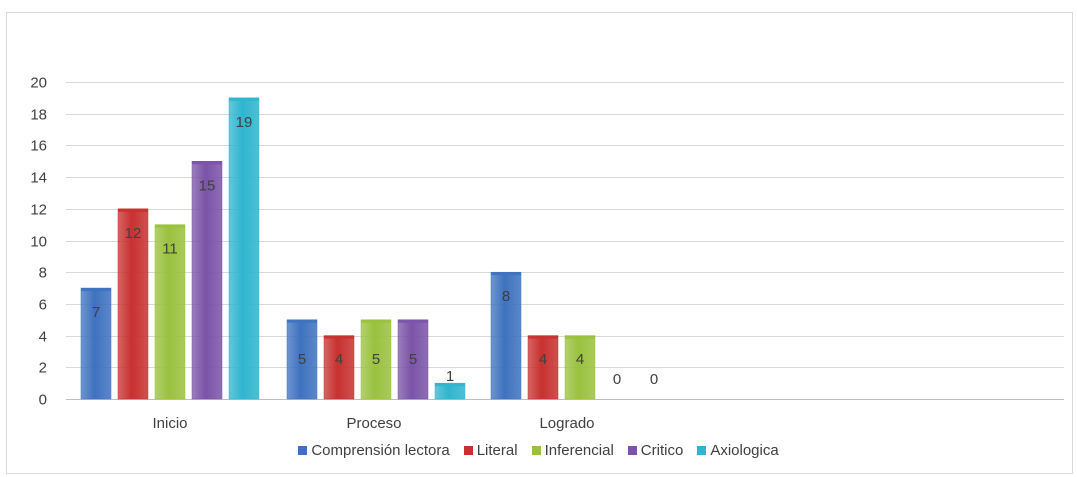 The image size is (1077, 477). I want to click on data-label: 8, so click(506, 296).